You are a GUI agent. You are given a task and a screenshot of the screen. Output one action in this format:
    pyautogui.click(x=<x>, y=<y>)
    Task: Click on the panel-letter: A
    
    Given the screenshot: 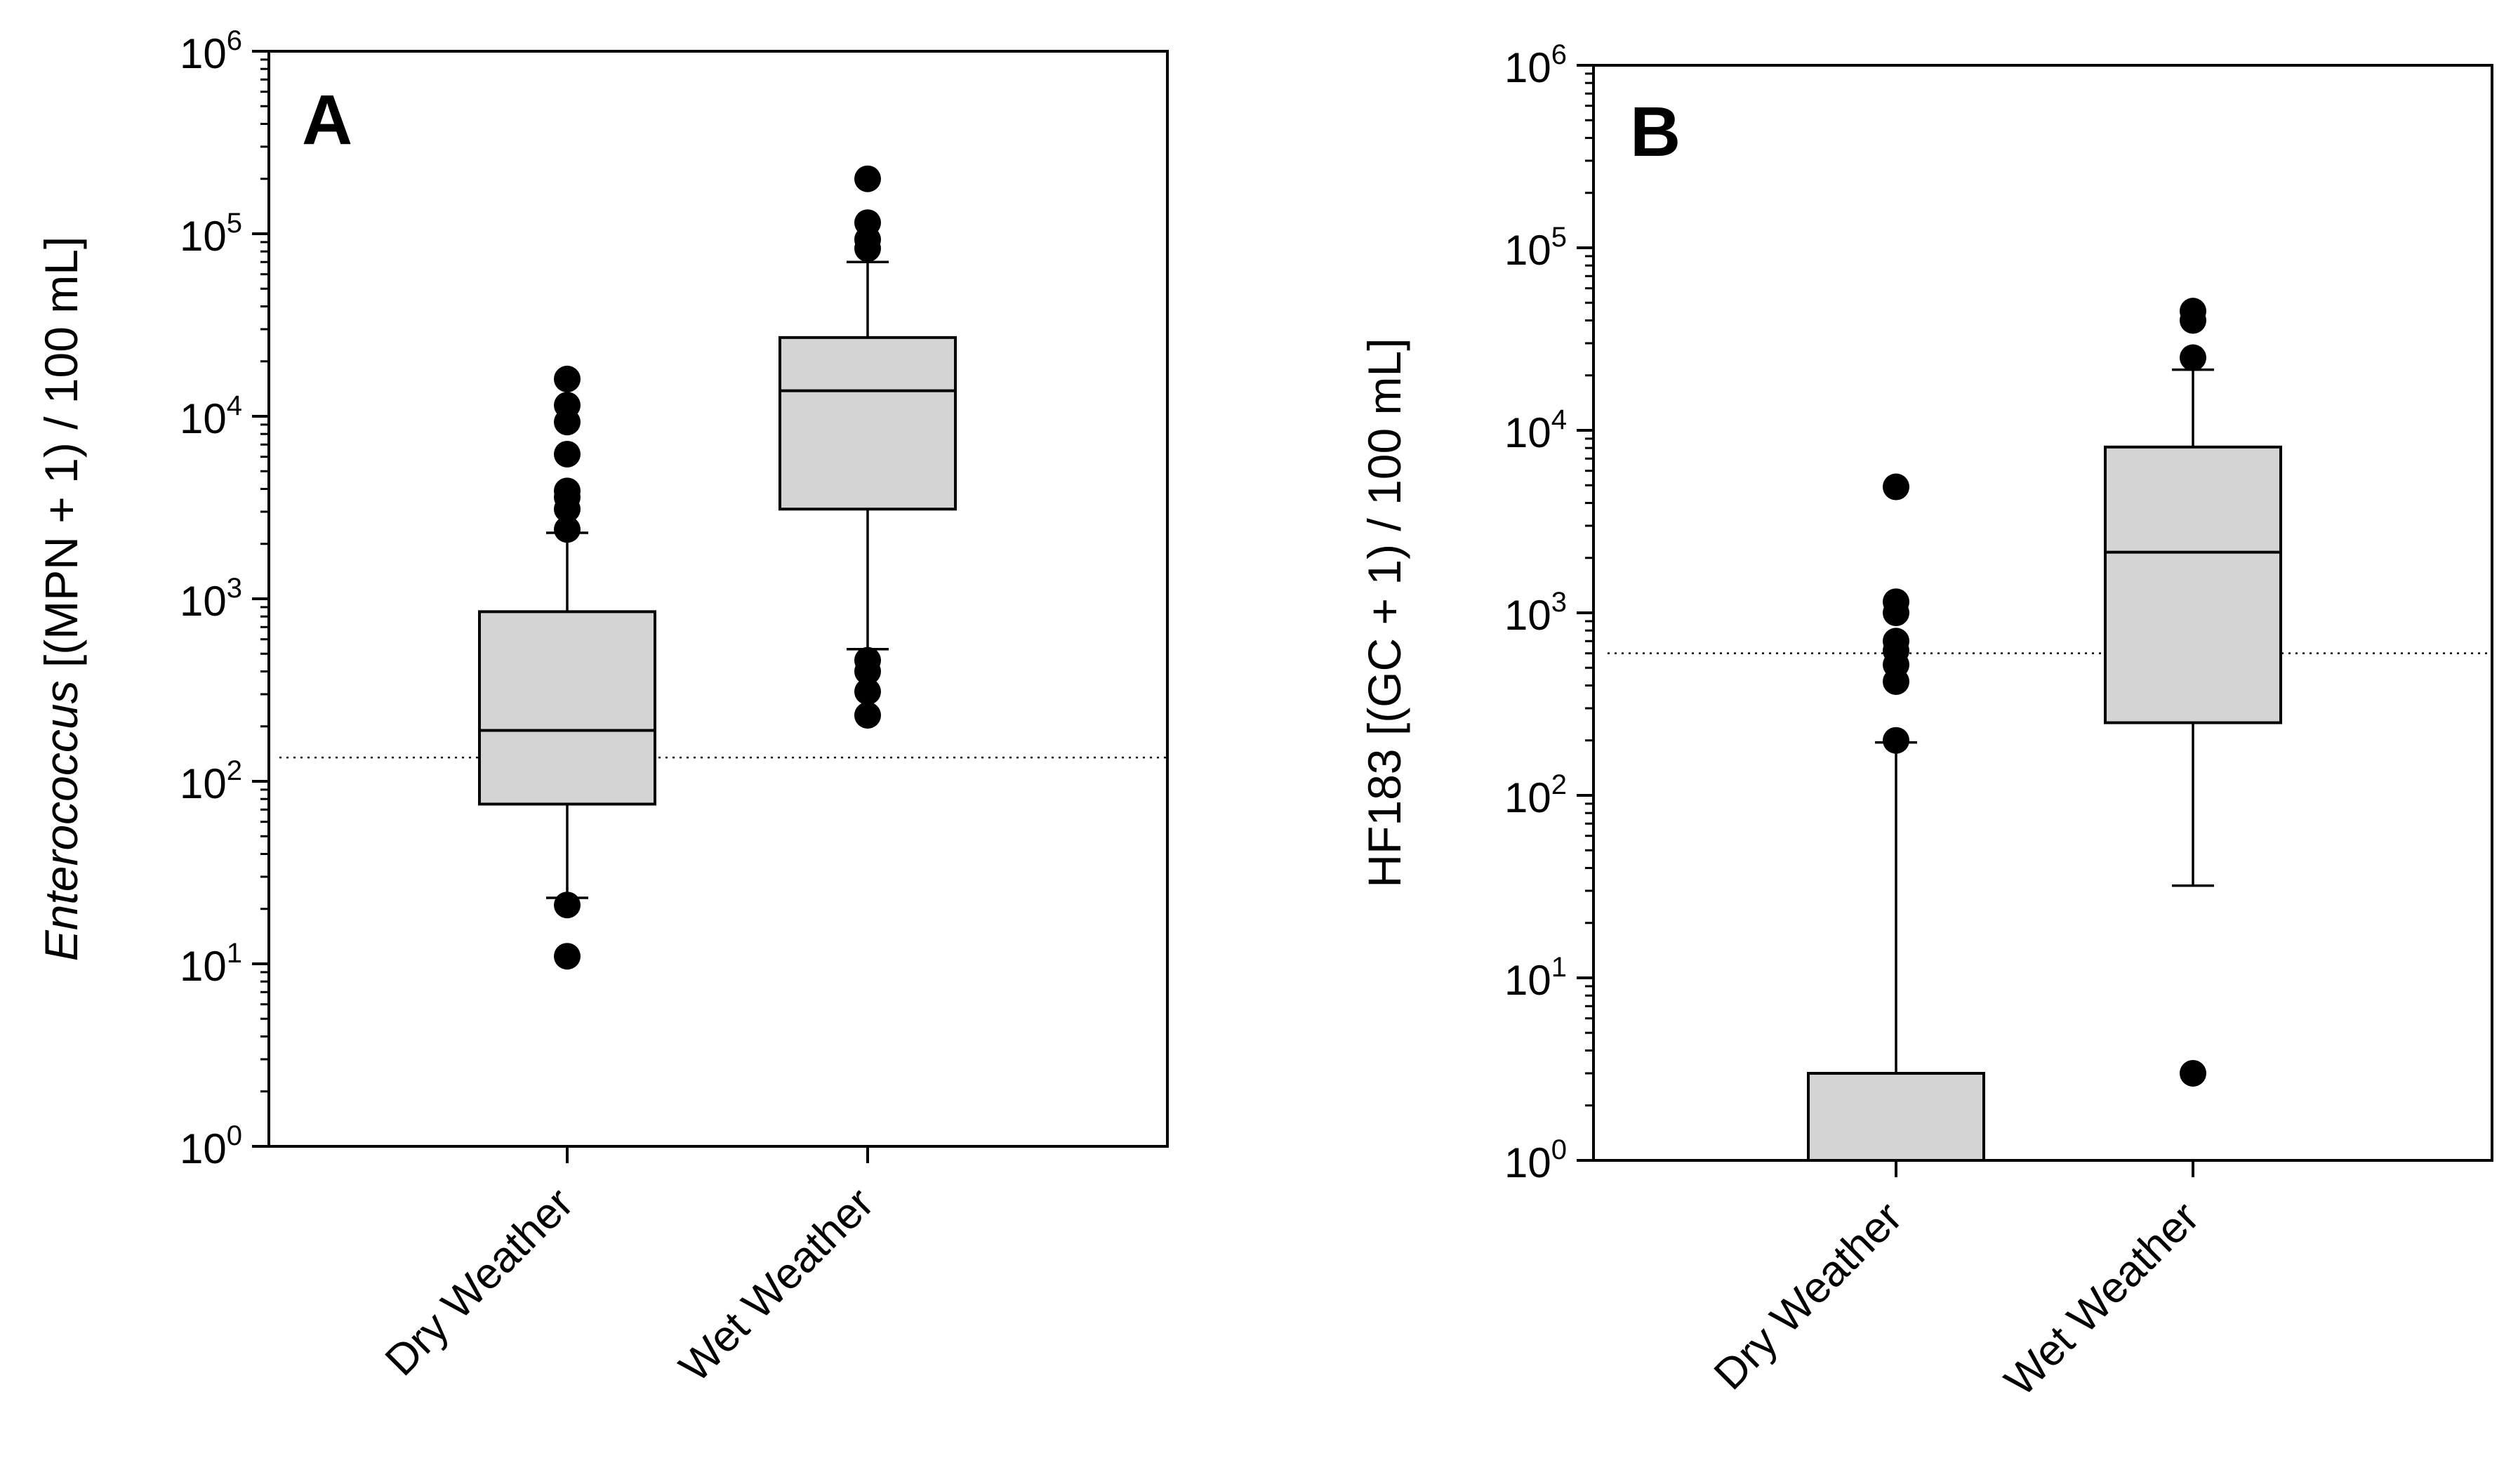 What is the action you would take?
    pyautogui.click(x=327, y=120)
    